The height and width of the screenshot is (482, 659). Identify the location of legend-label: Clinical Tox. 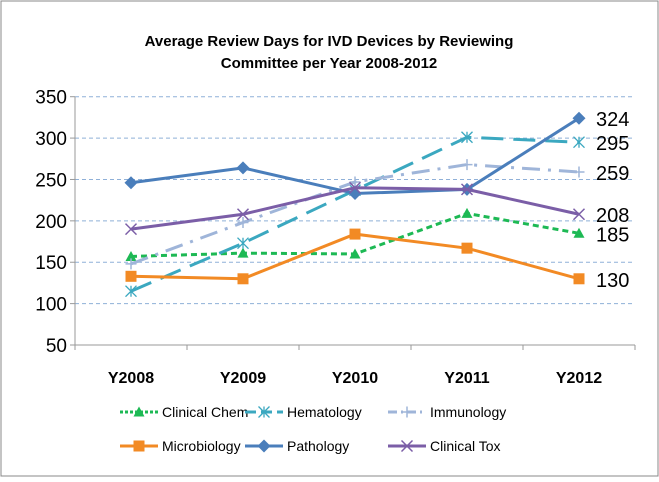
(465, 446).